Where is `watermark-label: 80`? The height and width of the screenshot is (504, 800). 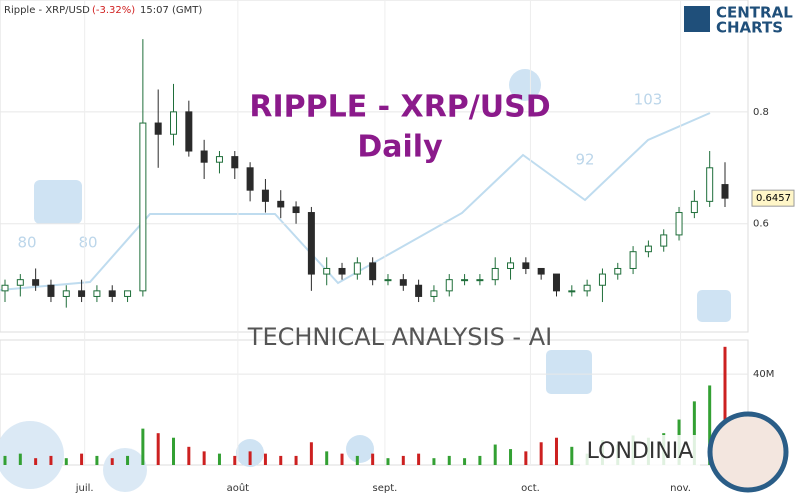 watermark-label: 80 is located at coordinates (26, 243).